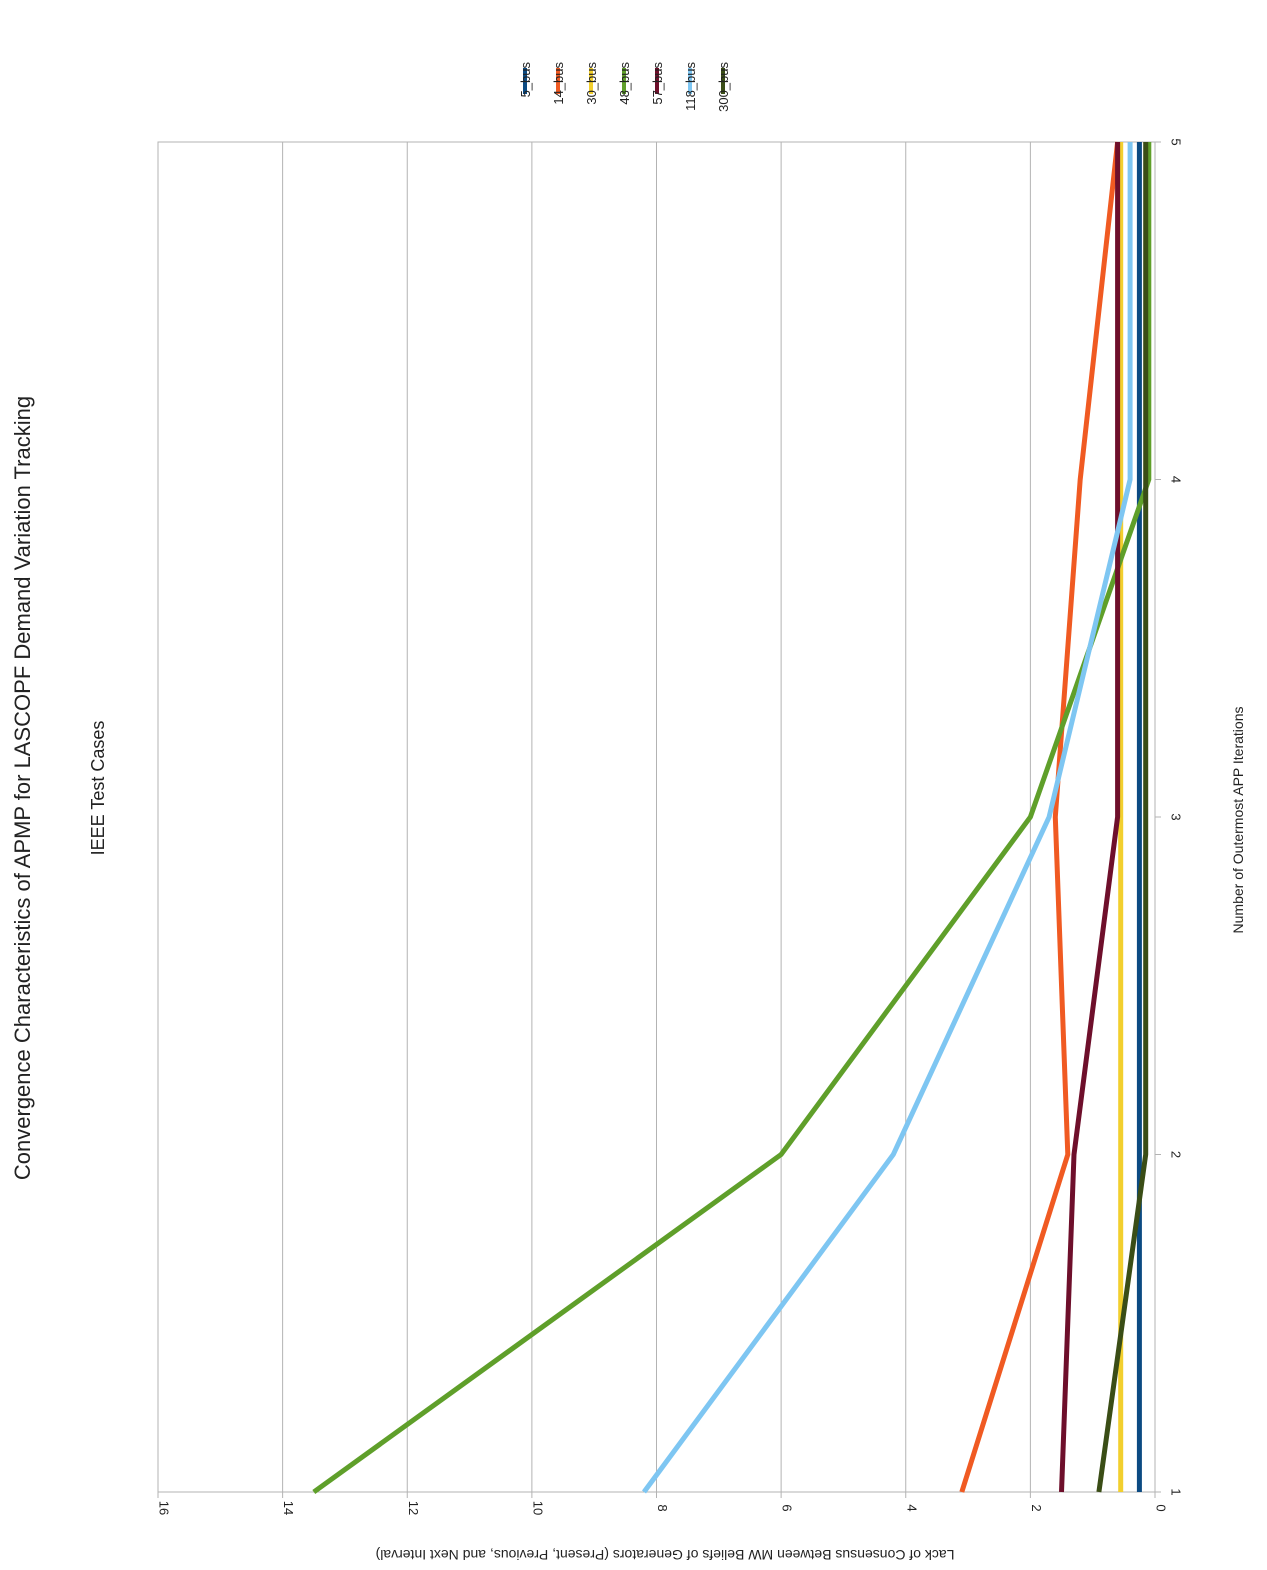 The height and width of the screenshot is (1570, 1267). What do you see at coordinates (723, 87) in the screenshot?
I see `legend-label-300-bus: 300_bus` at bounding box center [723, 87].